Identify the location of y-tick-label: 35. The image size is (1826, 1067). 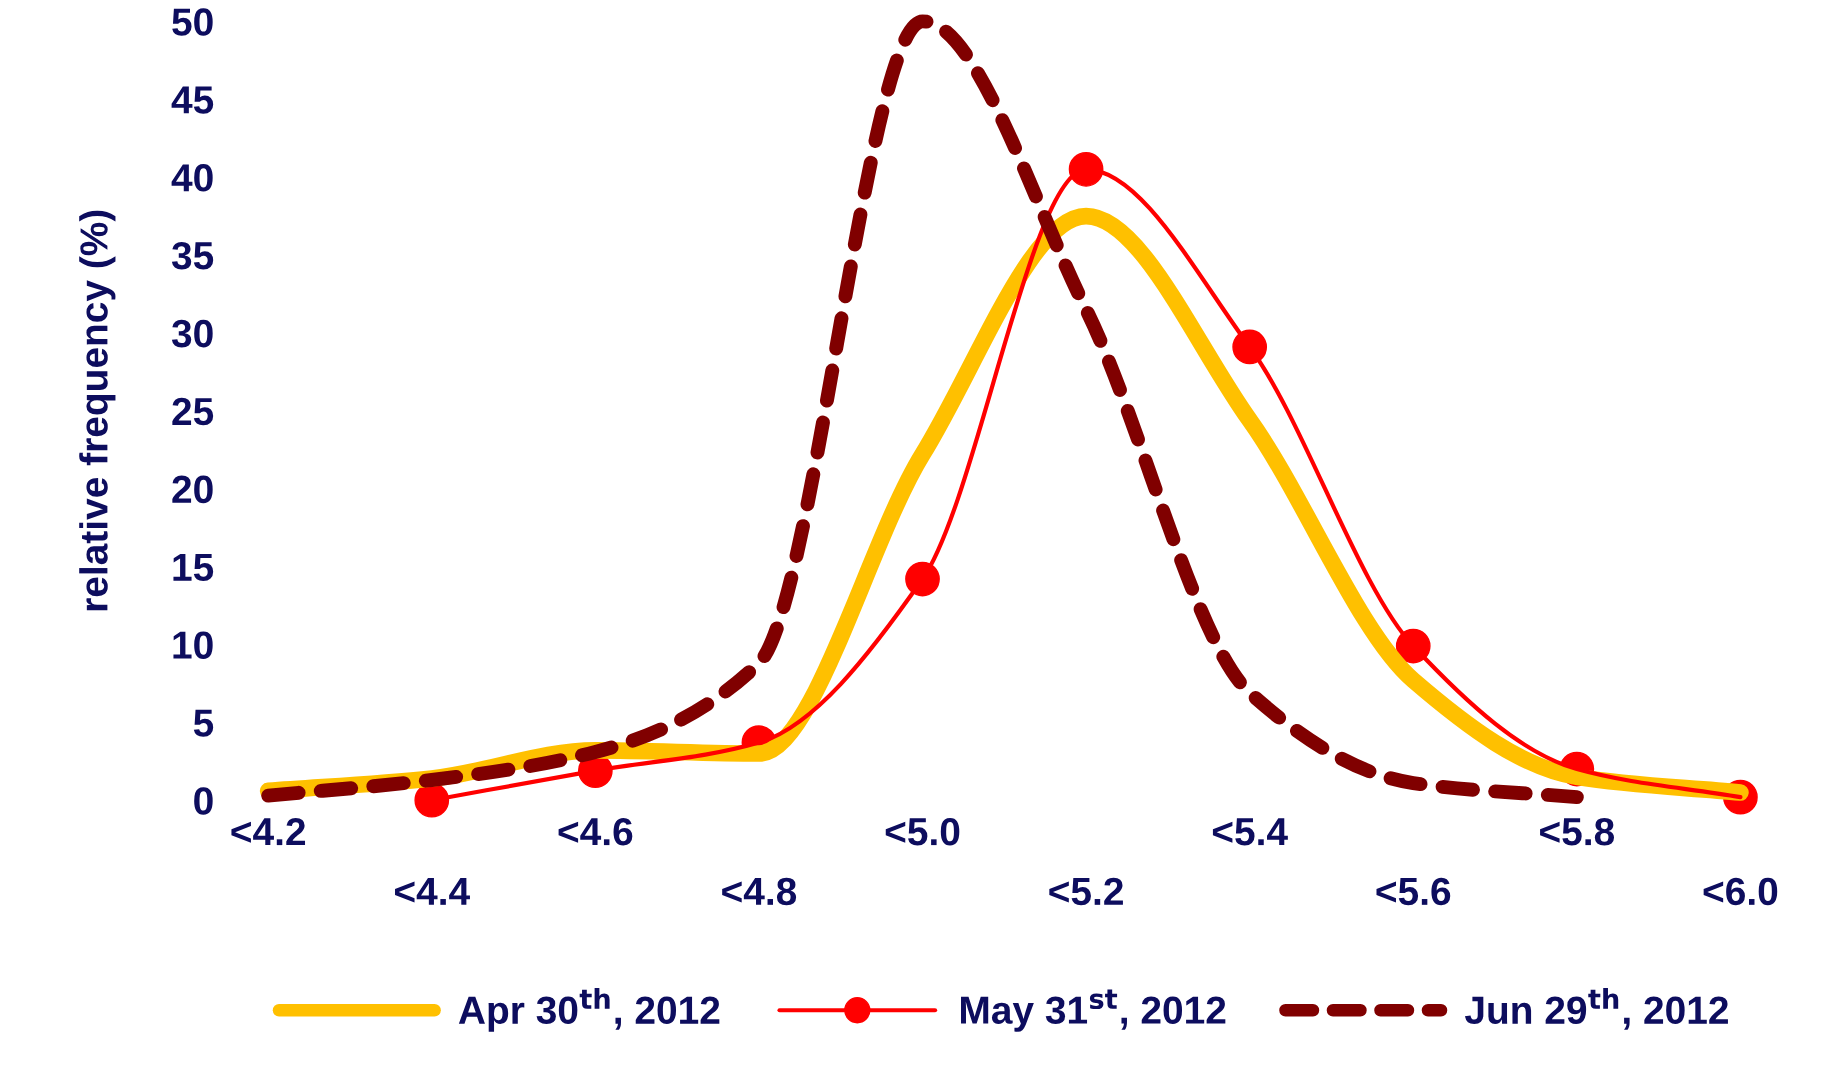
(192, 255).